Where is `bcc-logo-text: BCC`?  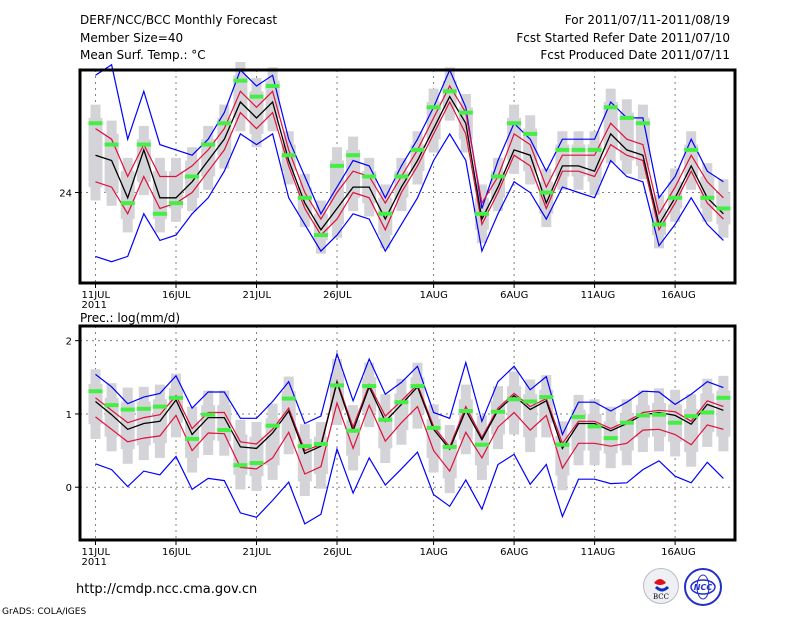 bcc-logo-text: BCC is located at coordinates (661, 597).